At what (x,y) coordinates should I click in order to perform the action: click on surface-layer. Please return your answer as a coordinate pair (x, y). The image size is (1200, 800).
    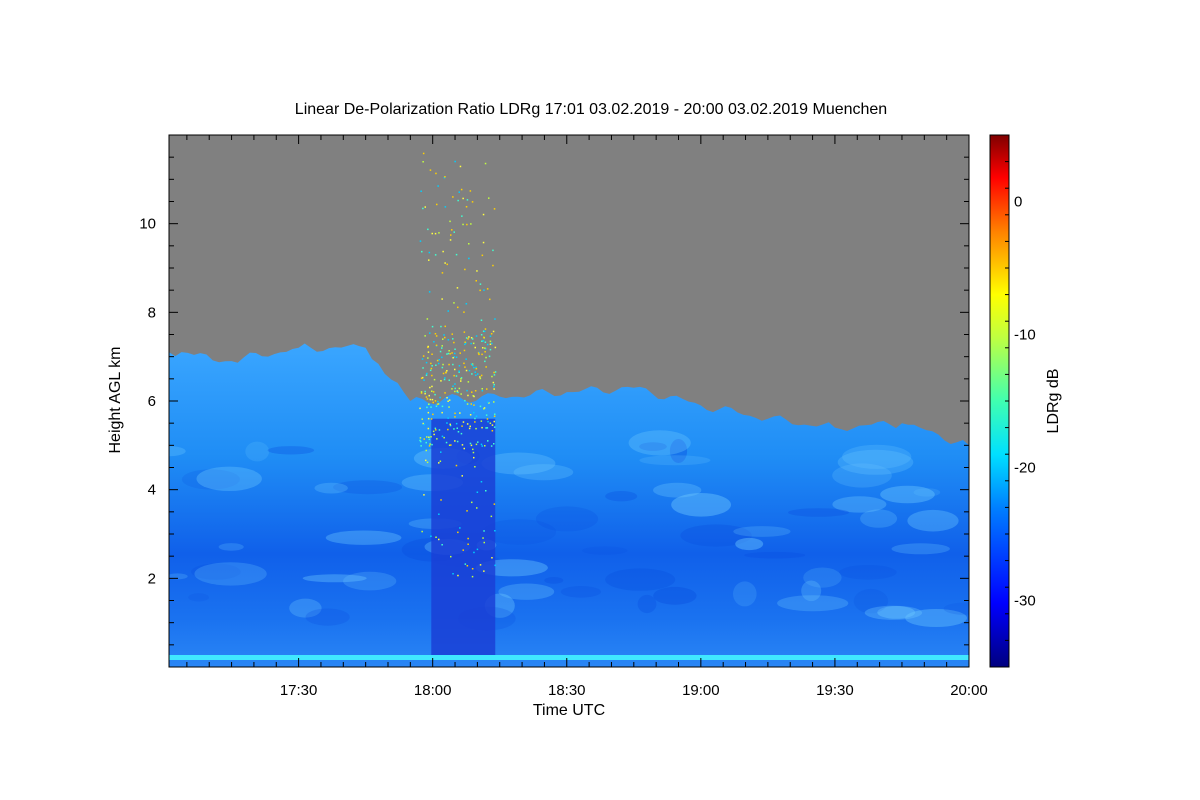
    Looking at the image, I should click on (569, 657).